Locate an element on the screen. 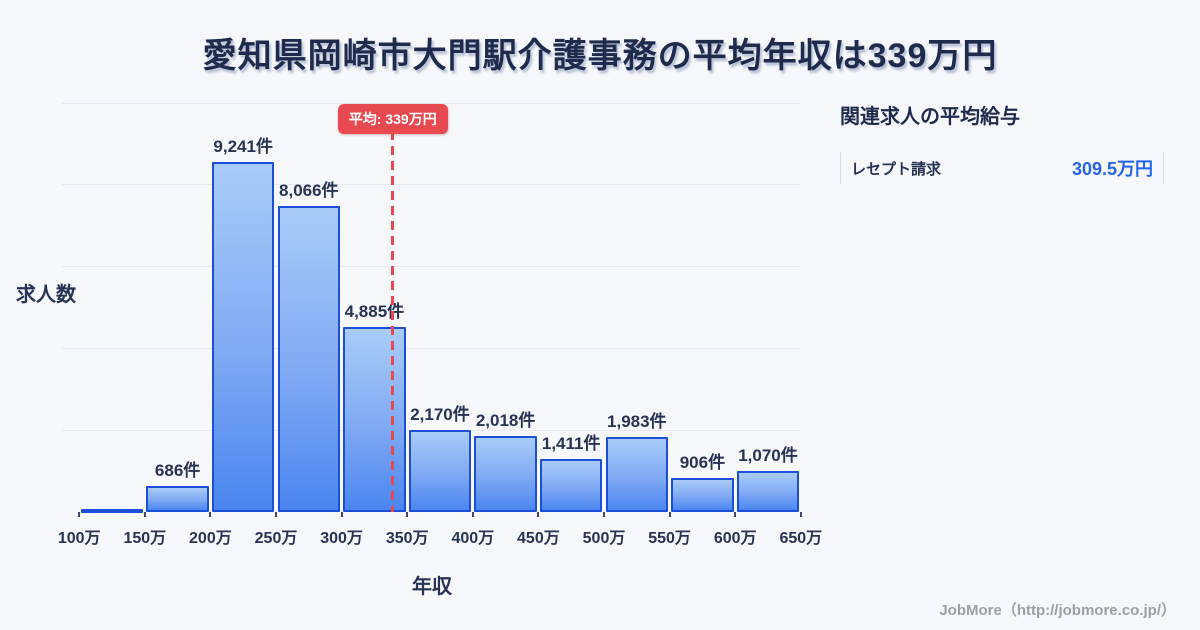  x-tick-label: 500万 is located at coordinates (604, 538).